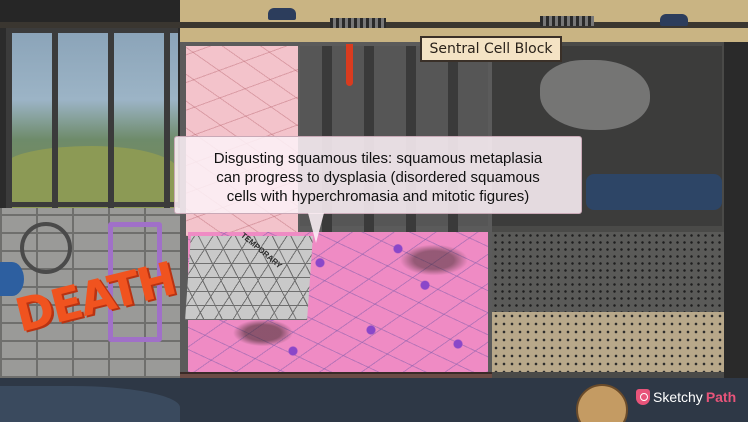 The image size is (748, 422). What do you see at coordinates (135, 282) in the screenshot?
I see `arrow-graffiti-icon` at bounding box center [135, 282].